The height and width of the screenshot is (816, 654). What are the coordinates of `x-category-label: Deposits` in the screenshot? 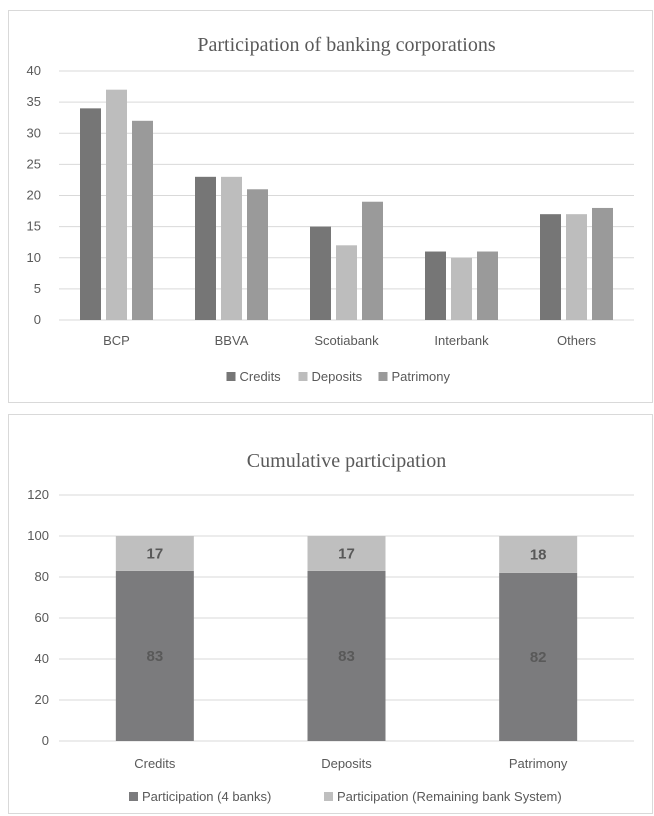 It's located at (346, 763).